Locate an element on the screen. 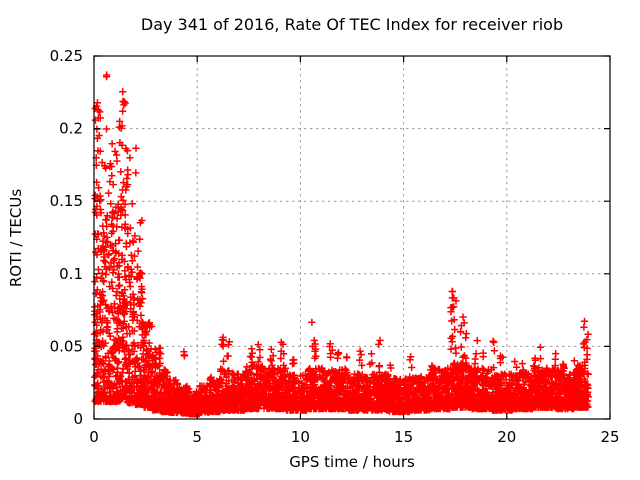 The height and width of the screenshot is (480, 640). x-tick-label: 25 is located at coordinates (609, 437).